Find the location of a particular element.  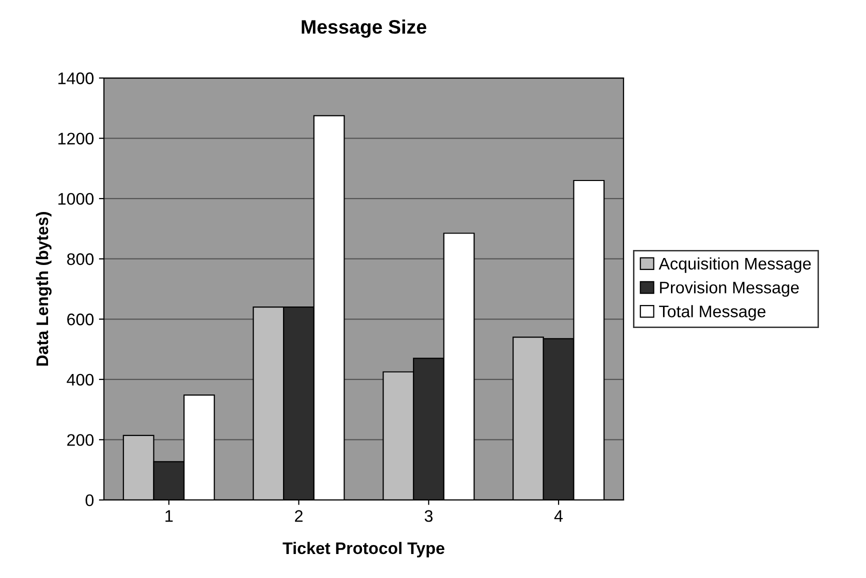

x-tick-label: 4 is located at coordinates (558, 516).